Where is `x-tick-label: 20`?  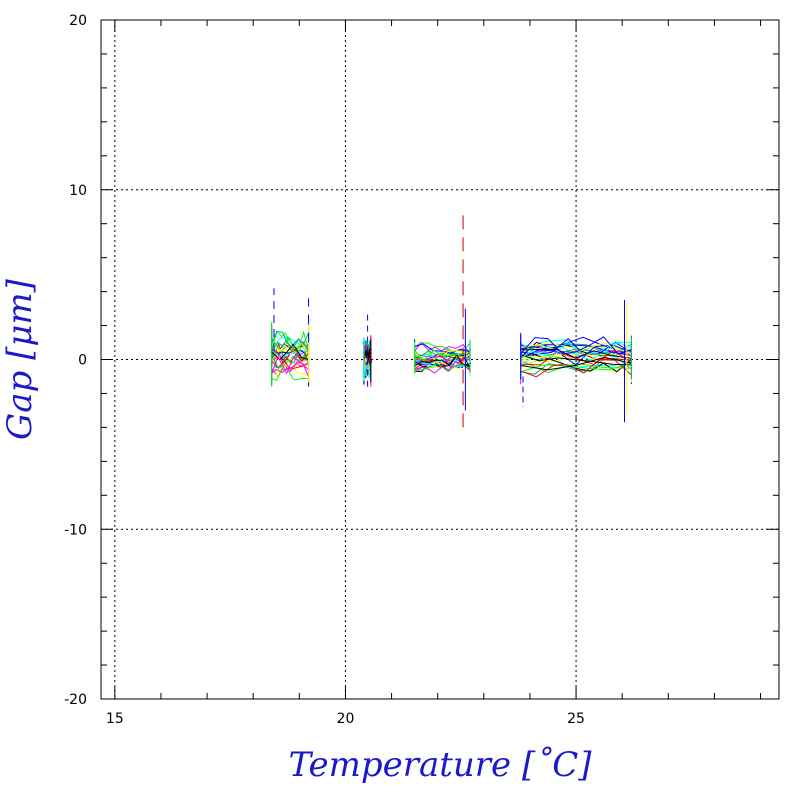 x-tick-label: 20 is located at coordinates (346, 719).